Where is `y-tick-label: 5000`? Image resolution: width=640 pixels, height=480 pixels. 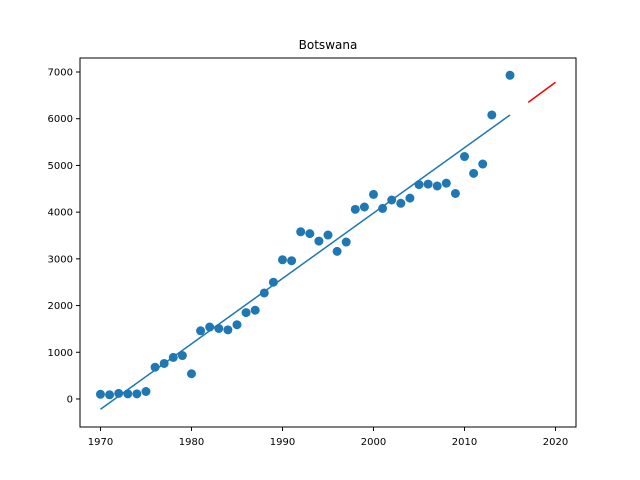
y-tick-label: 5000 is located at coordinates (60, 166).